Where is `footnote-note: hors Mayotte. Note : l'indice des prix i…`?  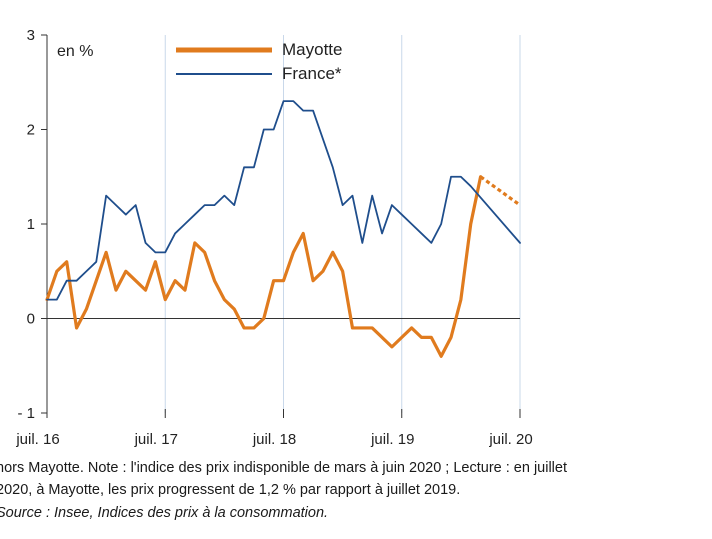
footnote-note: hors Mayotte. Note : l'indice des prix i… is located at coordinates (283, 468).